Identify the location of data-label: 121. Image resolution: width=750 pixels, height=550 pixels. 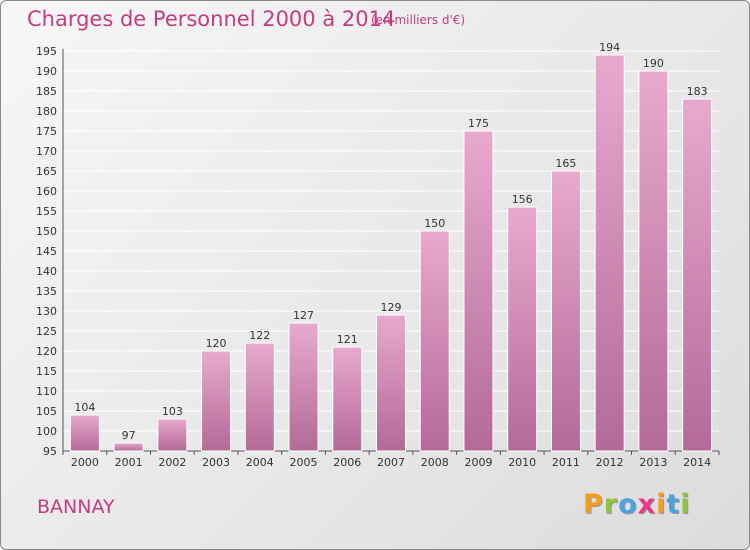
(347, 339).